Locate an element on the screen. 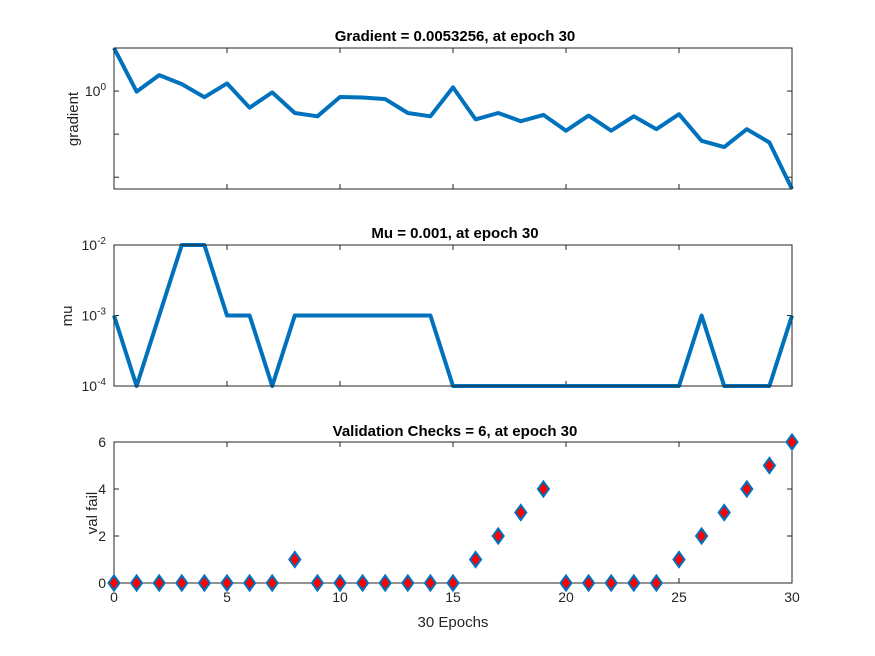  x-tick-label: 15 is located at coordinates (453, 597).